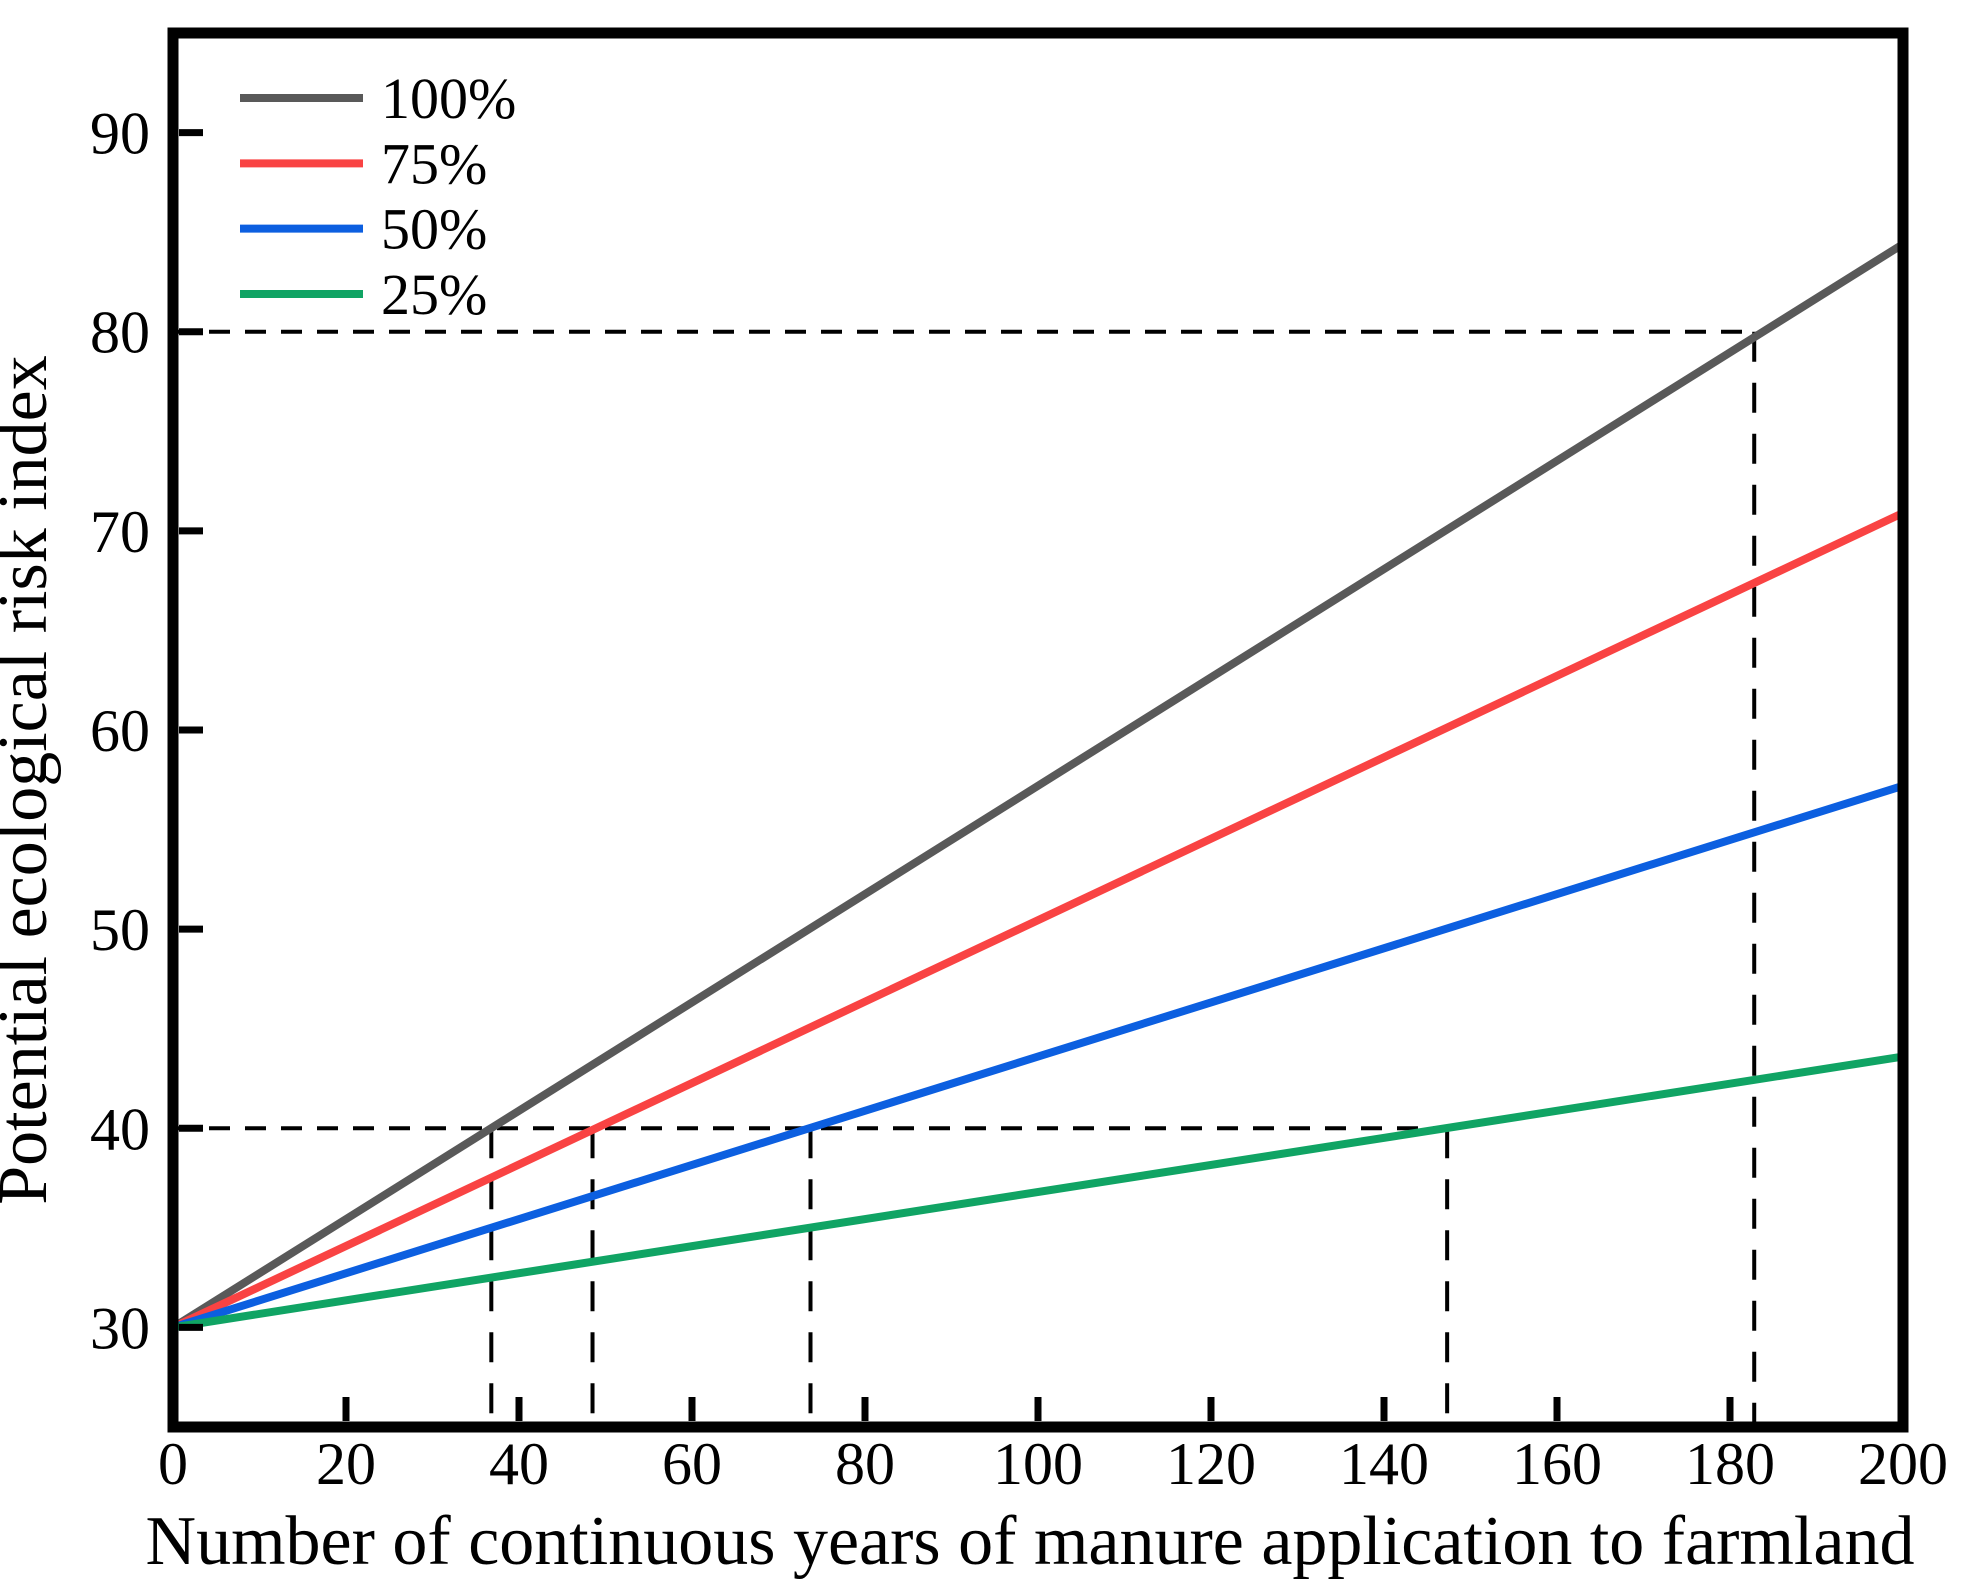  Describe the element at coordinates (519, 1464) in the screenshot. I see `x-tick-label-40: 40` at that location.